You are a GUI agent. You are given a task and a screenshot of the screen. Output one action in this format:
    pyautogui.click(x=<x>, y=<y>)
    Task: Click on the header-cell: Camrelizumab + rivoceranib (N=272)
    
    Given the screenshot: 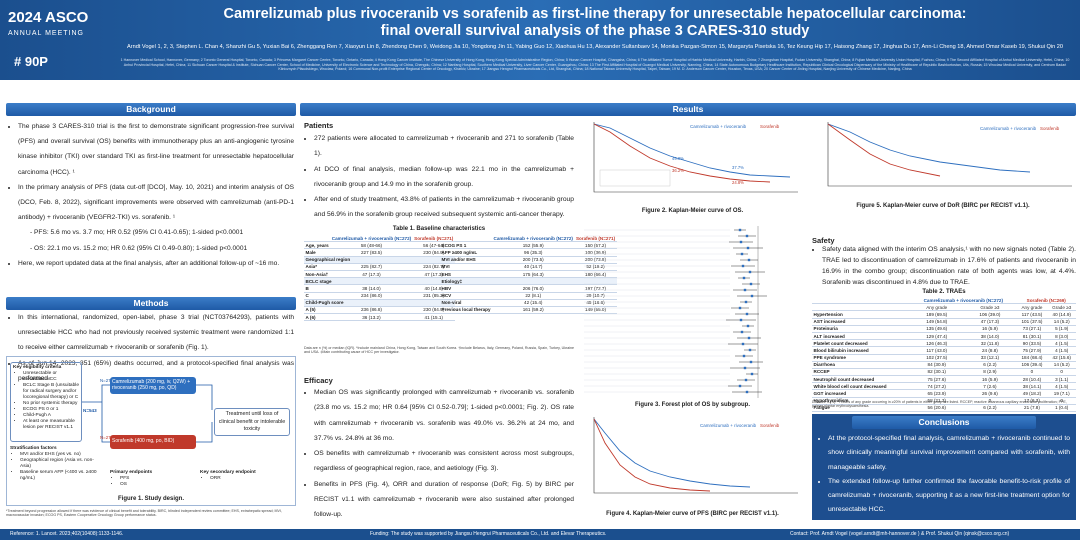 What is the action you would take?
    pyautogui.click(x=963, y=301)
    